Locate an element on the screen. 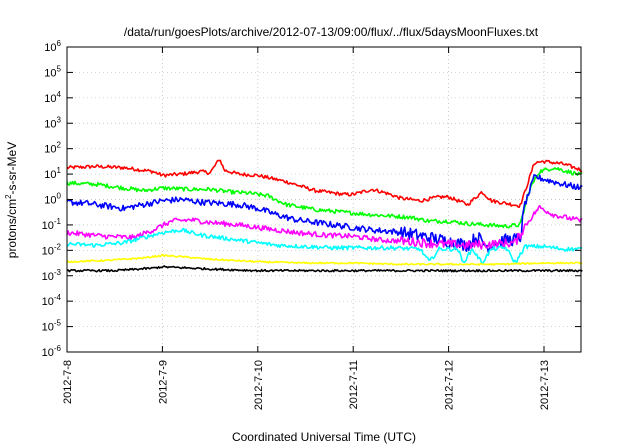 The height and width of the screenshot is (448, 640). x-tick-label: 2012-7-11 is located at coordinates (354, 384).